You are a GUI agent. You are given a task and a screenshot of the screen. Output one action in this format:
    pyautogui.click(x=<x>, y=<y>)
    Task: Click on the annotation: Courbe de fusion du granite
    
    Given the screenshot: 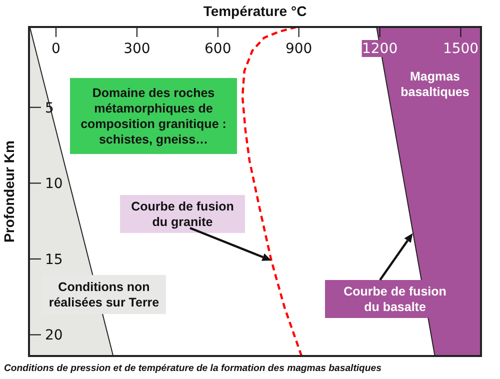 What is the action you would take?
    pyautogui.click(x=182, y=215)
    